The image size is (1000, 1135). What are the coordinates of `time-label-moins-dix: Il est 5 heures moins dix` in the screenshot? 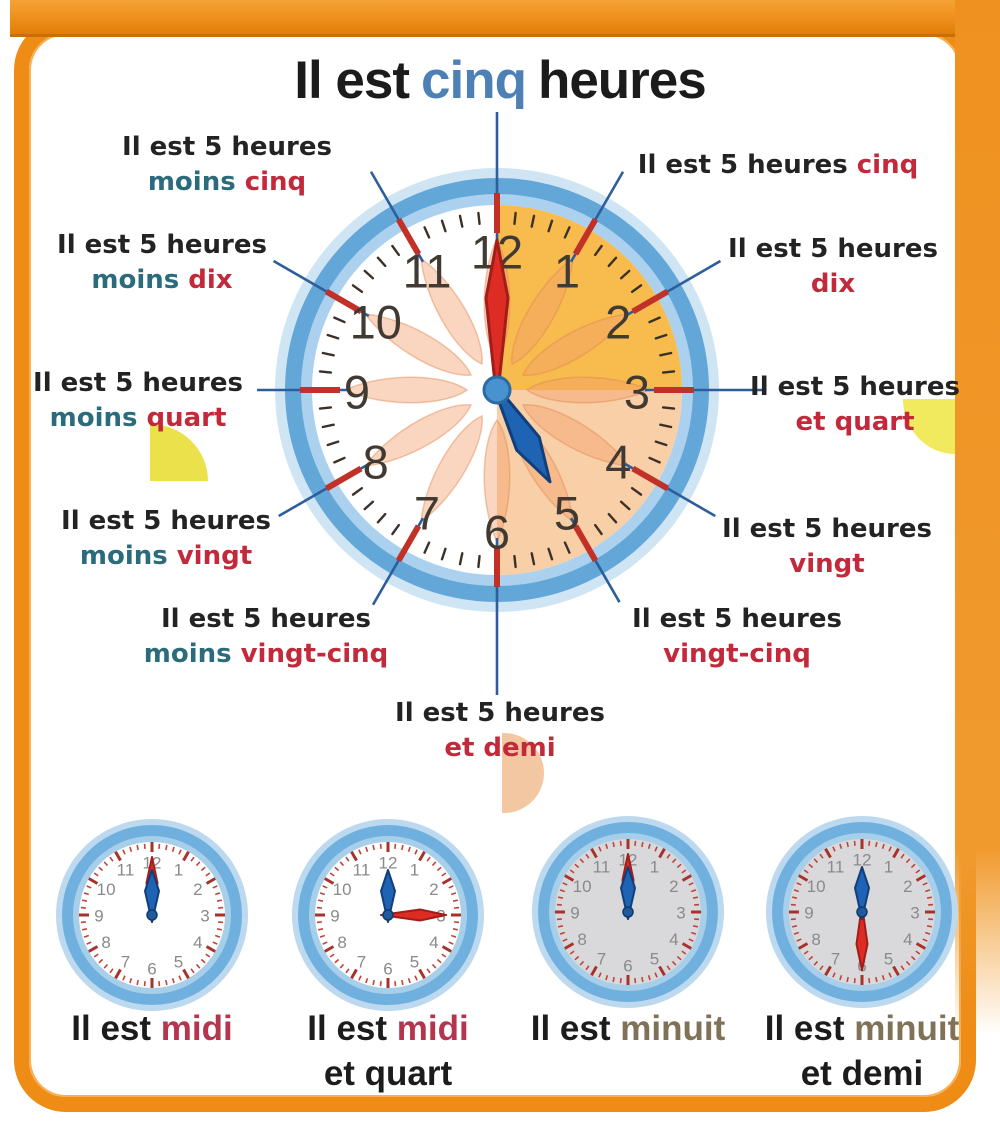 It's located at (162, 263).